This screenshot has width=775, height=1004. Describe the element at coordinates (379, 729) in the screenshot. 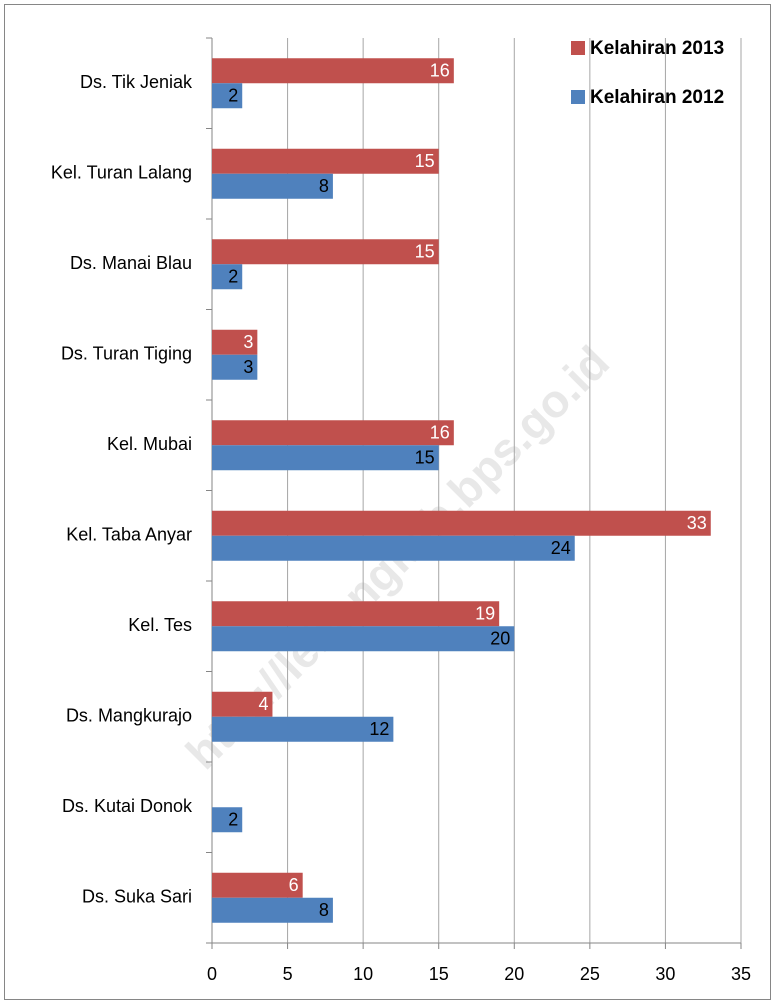

I see `data-label: 12` at that location.